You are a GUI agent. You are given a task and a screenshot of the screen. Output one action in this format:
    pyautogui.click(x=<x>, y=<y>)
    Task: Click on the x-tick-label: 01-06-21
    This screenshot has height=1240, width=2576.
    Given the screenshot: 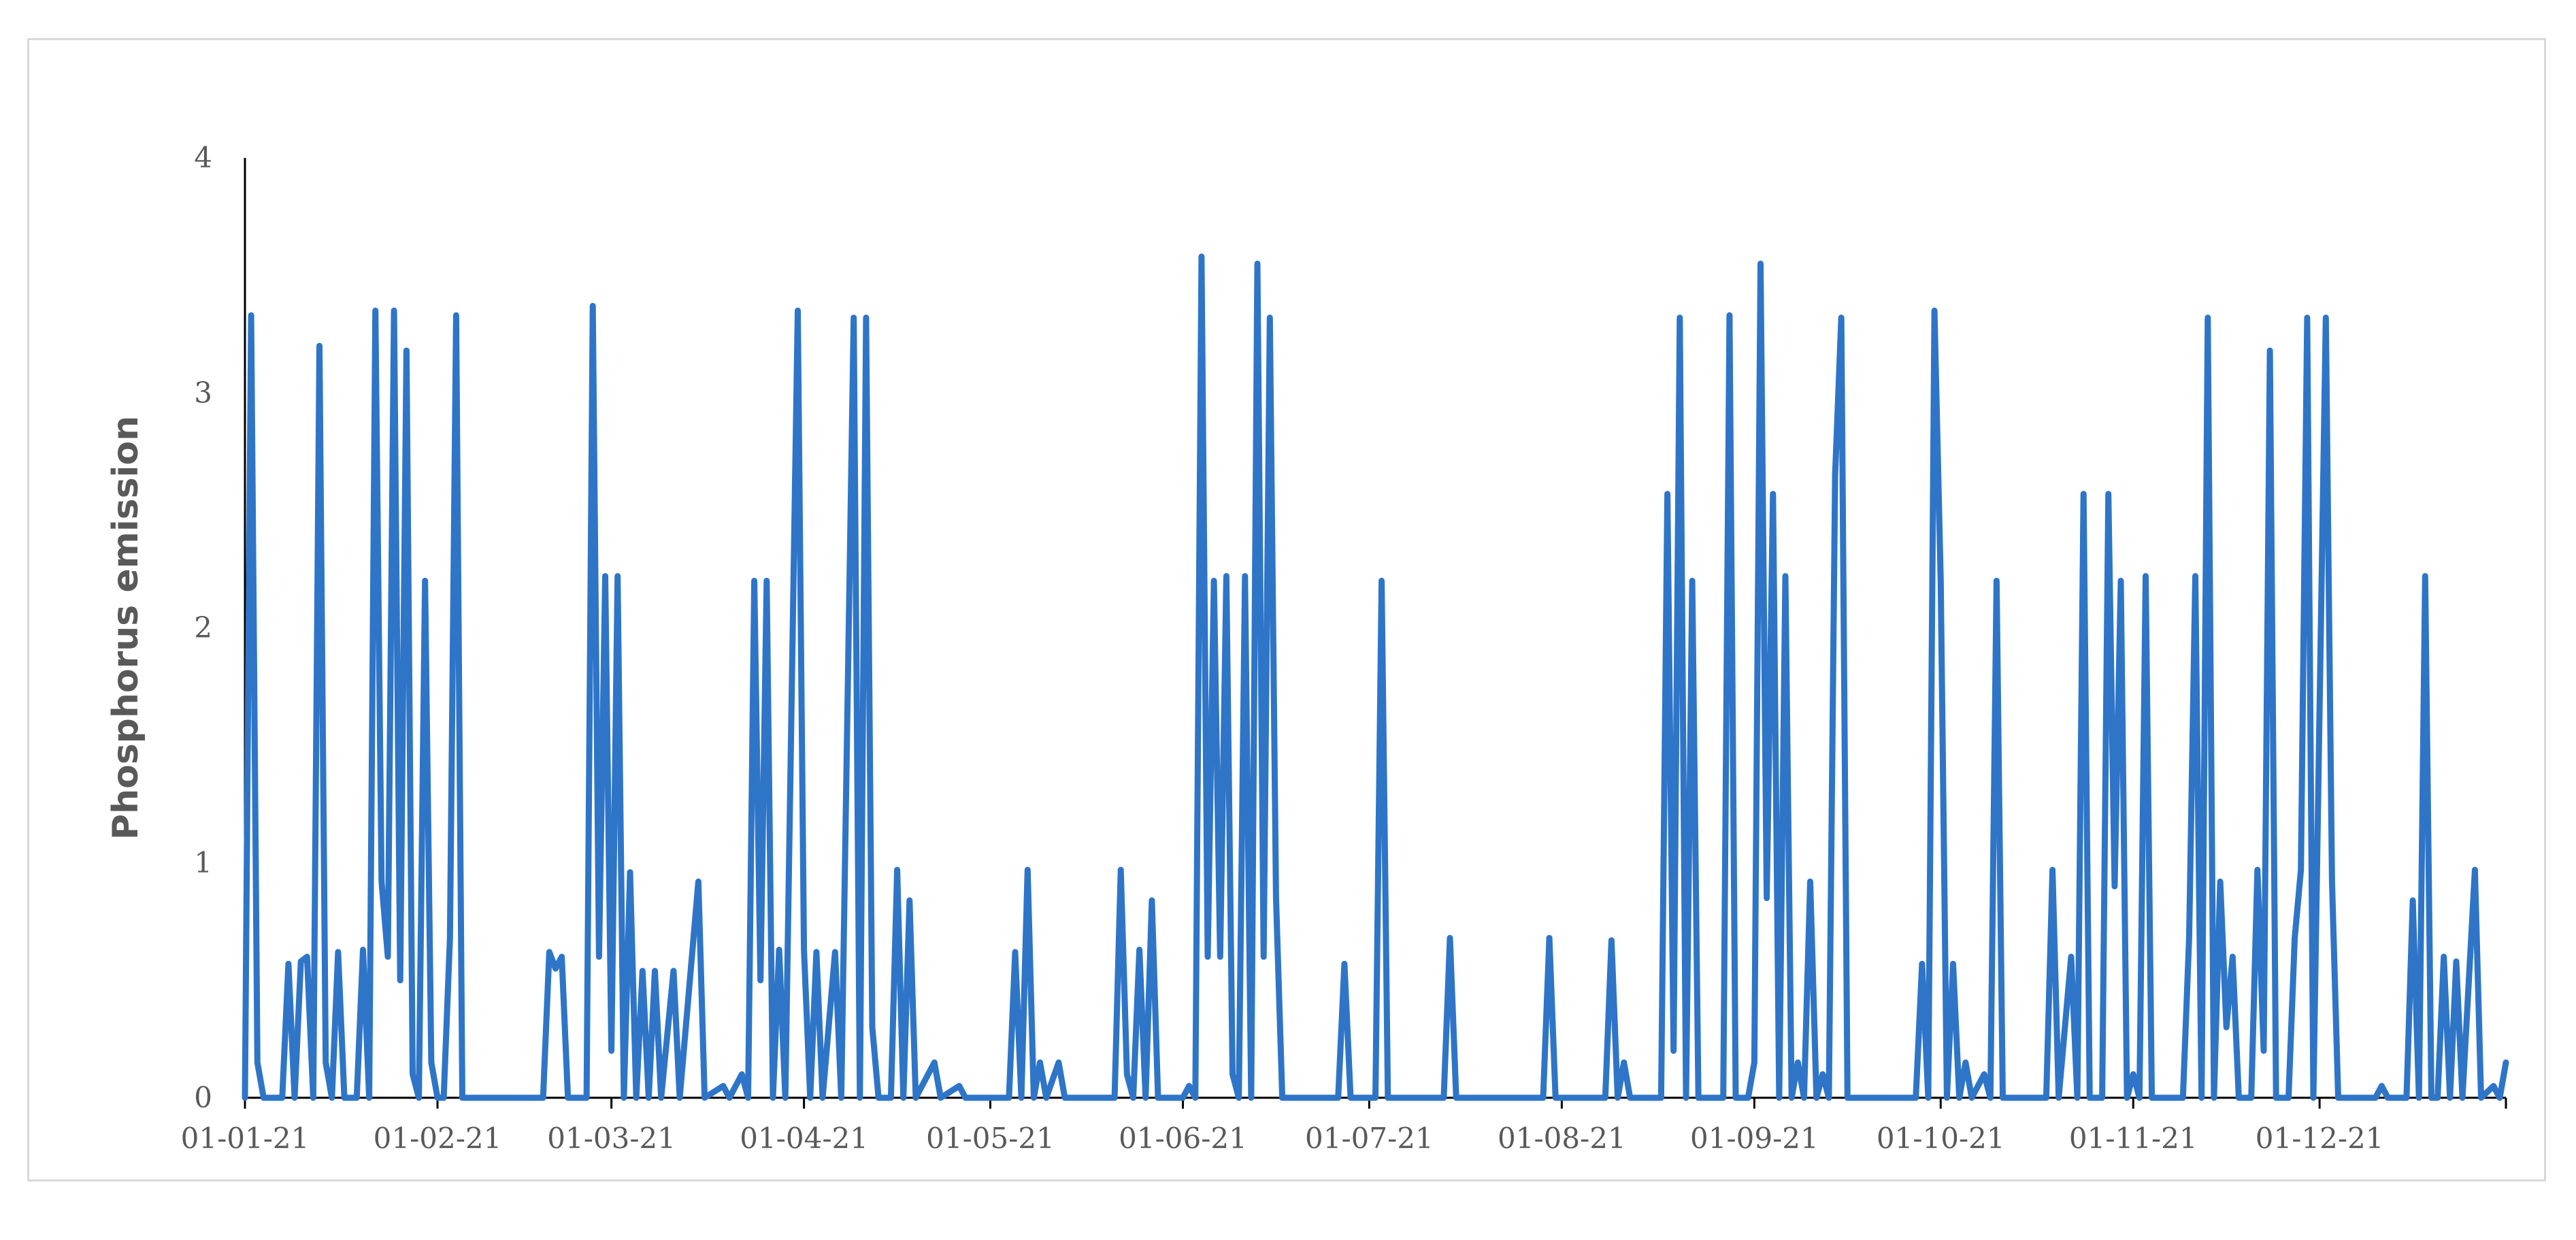 What is the action you would take?
    pyautogui.click(x=1183, y=1138)
    